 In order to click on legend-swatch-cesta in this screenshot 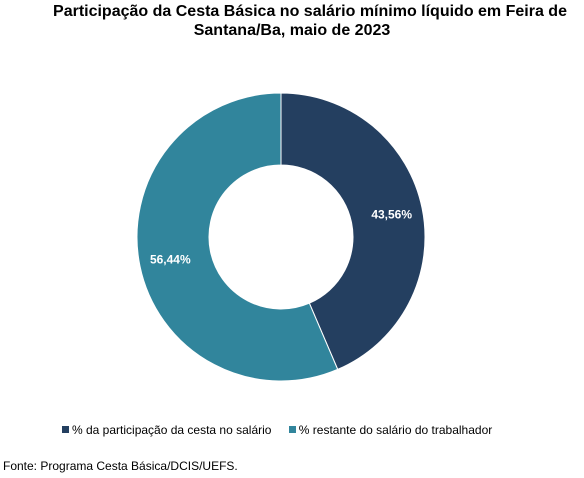, I will do `click(65, 429)`.